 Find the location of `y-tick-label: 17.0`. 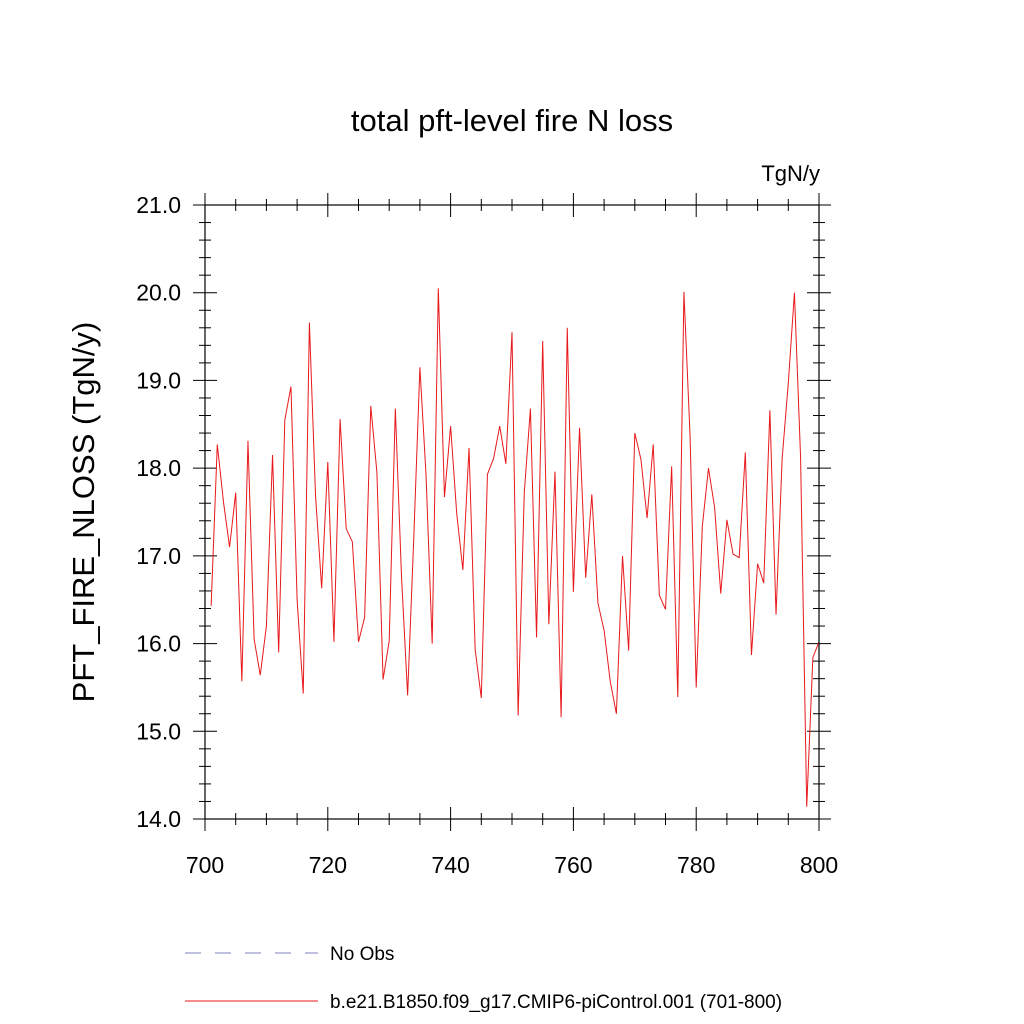

y-tick-label: 17.0 is located at coordinates (158, 556).